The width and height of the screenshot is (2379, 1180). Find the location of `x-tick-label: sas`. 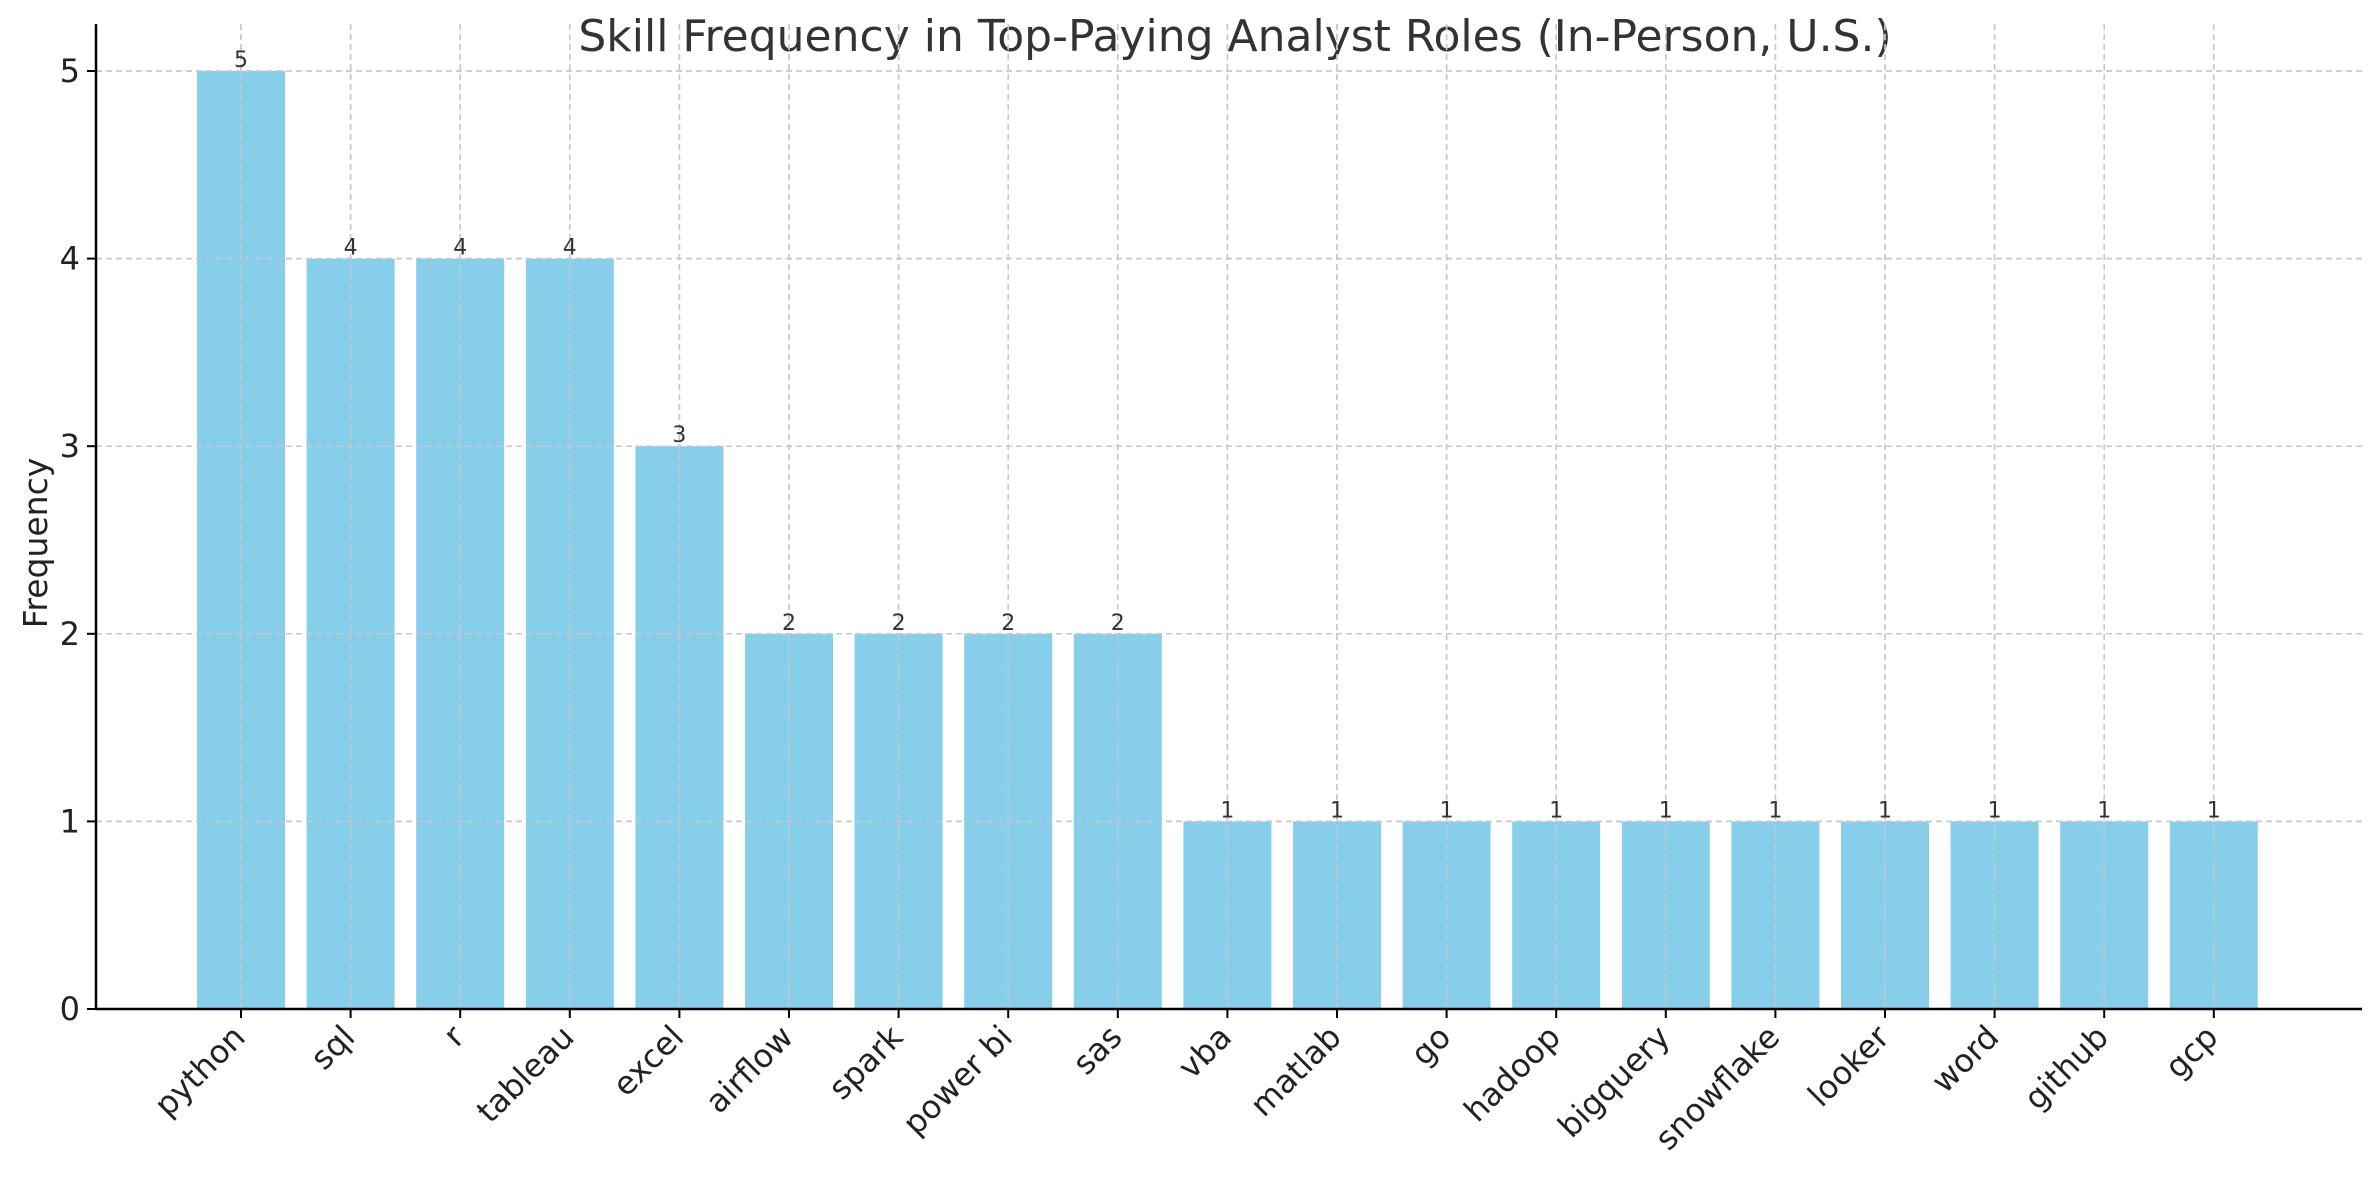

x-tick-label: sas is located at coordinates (1097, 1050).